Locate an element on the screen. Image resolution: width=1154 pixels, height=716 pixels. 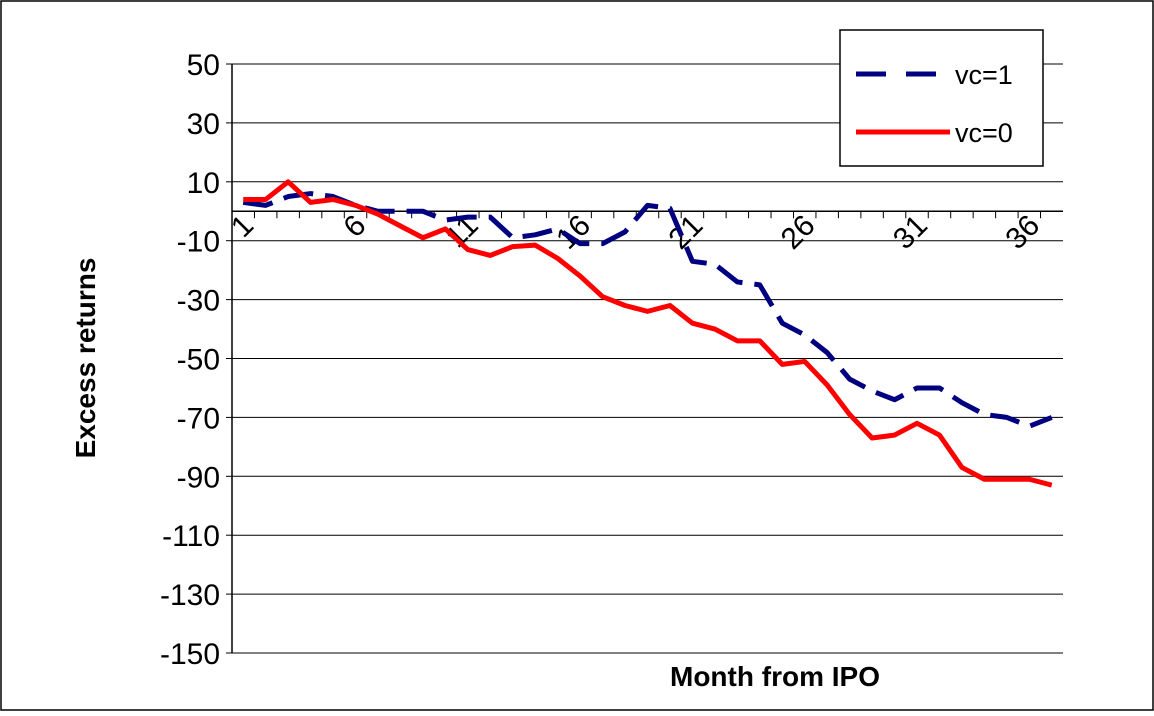
legend: vc=1 vc=0 is located at coordinates (941, 98).